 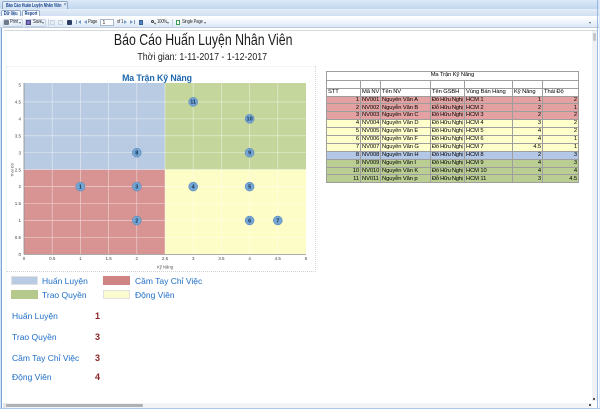 What do you see at coordinates (250, 120) in the screenshot?
I see `svg-text: 10` at bounding box center [250, 120].